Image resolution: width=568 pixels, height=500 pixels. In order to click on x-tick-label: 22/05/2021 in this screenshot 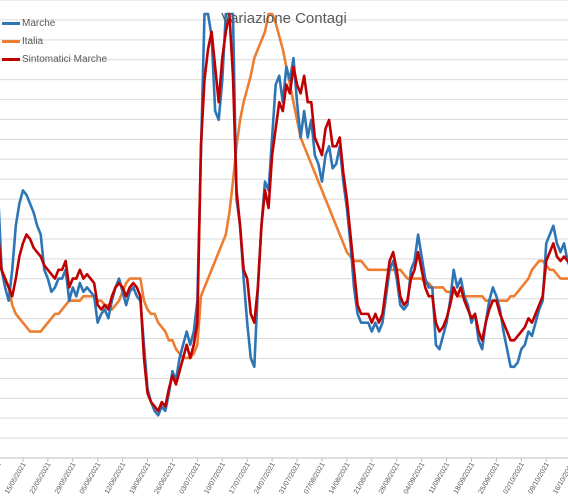, I will do `click(41, 478)`.